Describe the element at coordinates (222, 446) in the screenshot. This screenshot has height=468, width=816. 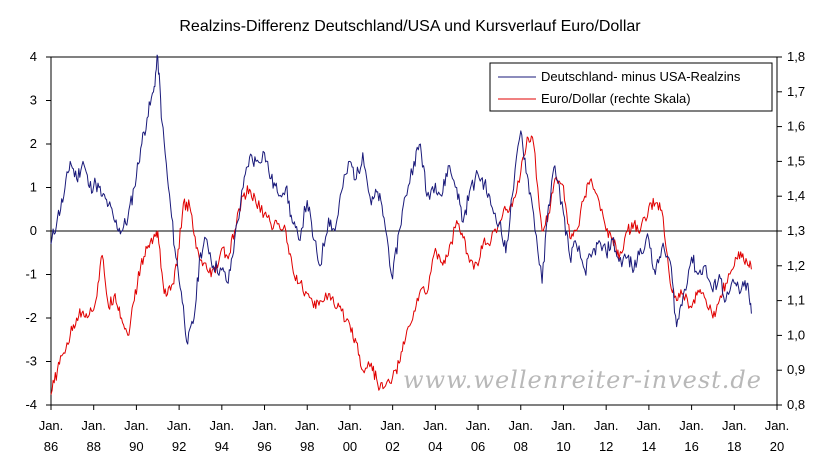
I see `x-axis-tick-label-year: 94` at that location.